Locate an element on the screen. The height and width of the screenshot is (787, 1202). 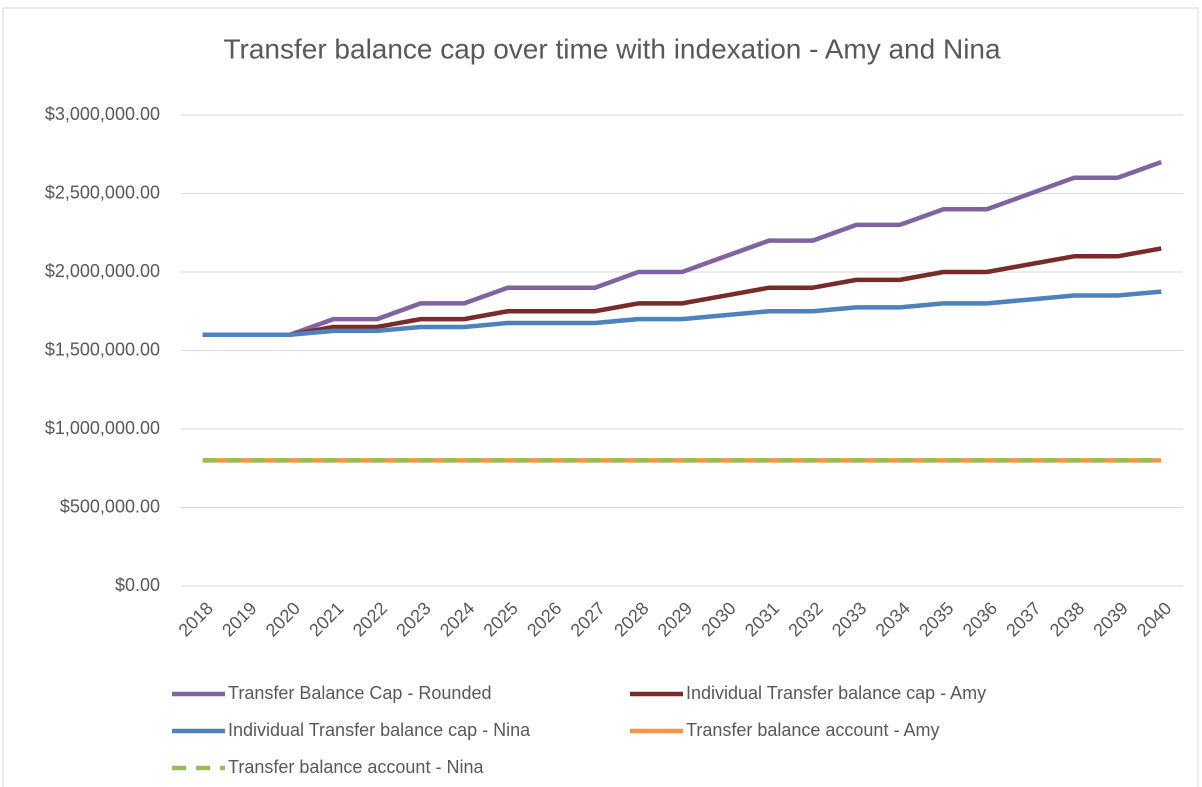
x-tick-label: 2024 is located at coordinates (457, 619).